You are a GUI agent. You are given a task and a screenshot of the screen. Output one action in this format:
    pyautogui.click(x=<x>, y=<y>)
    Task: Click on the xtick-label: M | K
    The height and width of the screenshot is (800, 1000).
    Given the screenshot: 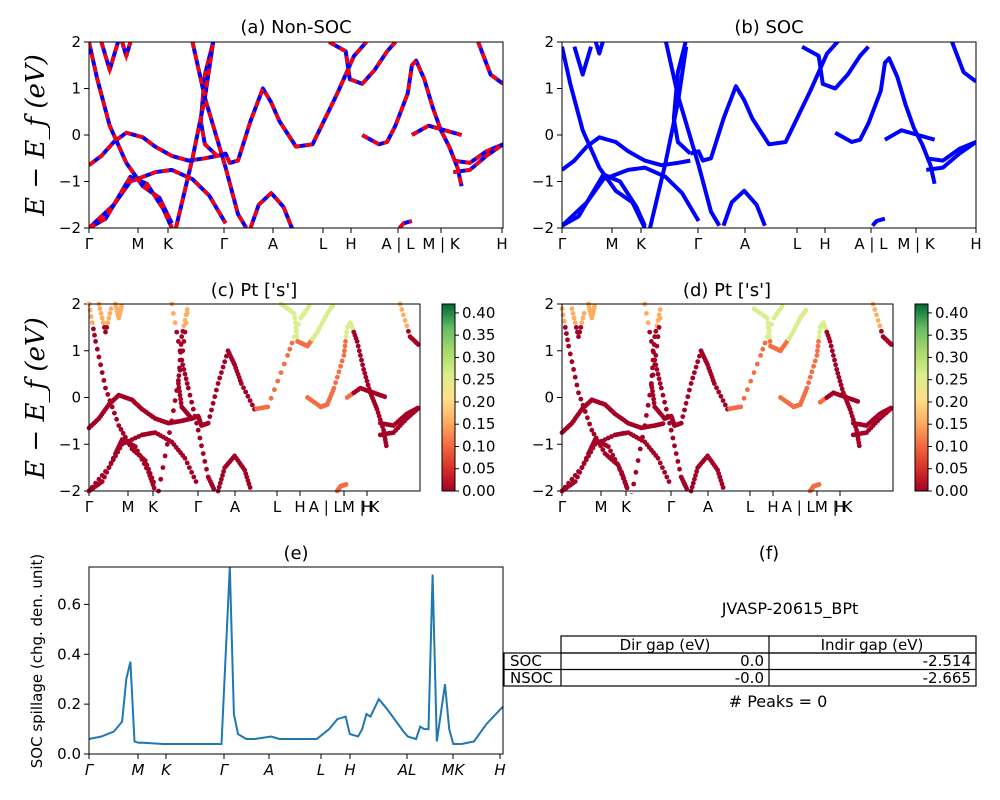 What is the action you would take?
    pyautogui.click(x=916, y=244)
    